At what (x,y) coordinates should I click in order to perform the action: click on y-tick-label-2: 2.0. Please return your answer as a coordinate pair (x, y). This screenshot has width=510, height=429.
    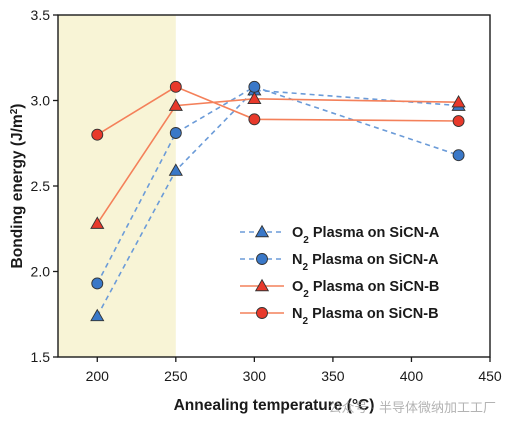
    Looking at the image, I should click on (41, 272).